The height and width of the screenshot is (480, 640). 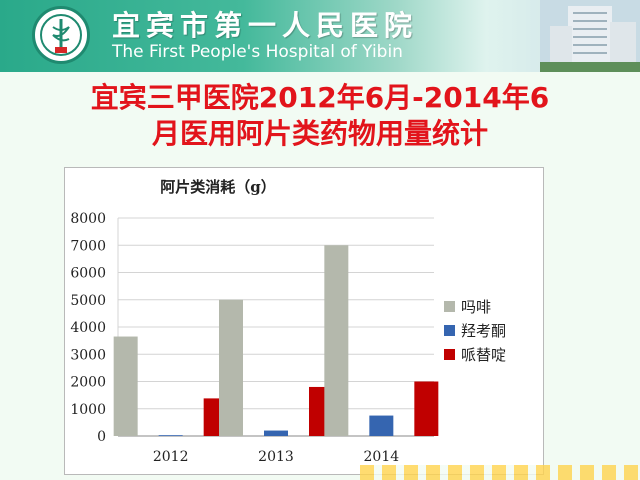 I want to click on x-tick-label: 2013, so click(x=276, y=457).